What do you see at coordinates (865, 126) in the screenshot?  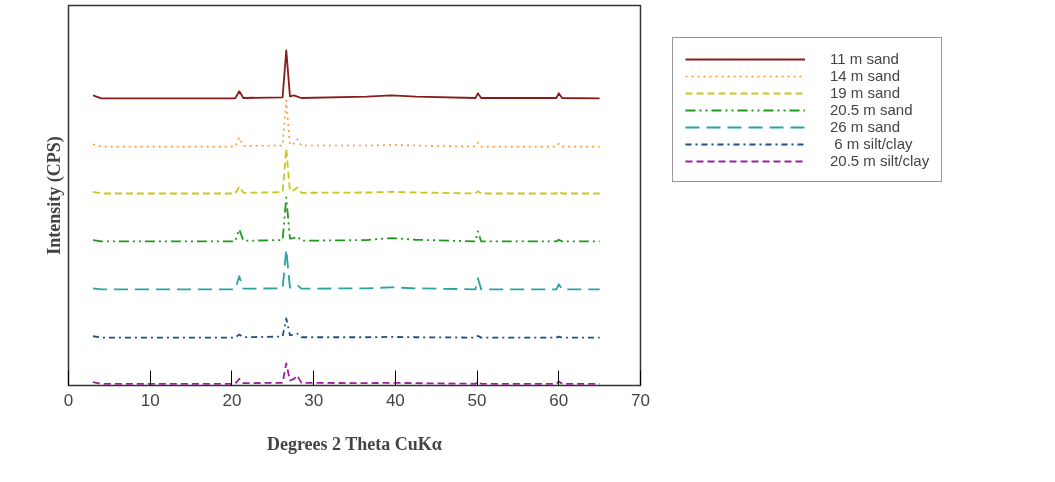 I see `text: 26 m sand` at bounding box center [865, 126].